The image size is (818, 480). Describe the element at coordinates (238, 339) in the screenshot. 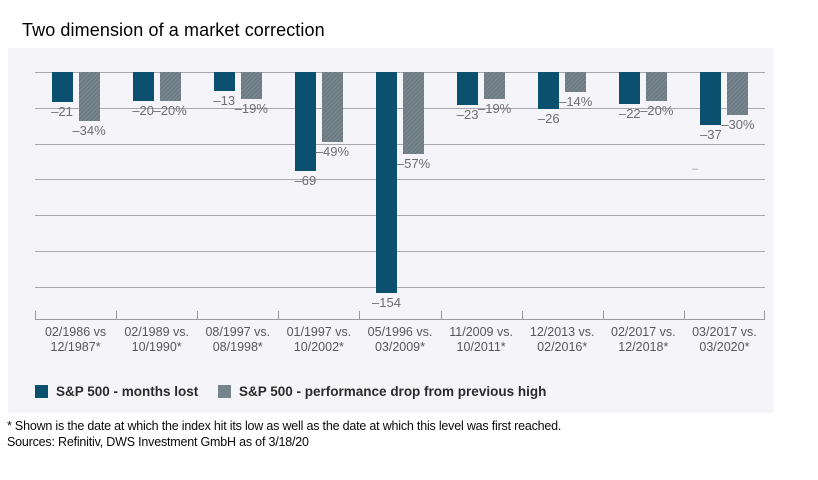

I see `category-label-3: 08/1997 vs. 08/1998*` at that location.